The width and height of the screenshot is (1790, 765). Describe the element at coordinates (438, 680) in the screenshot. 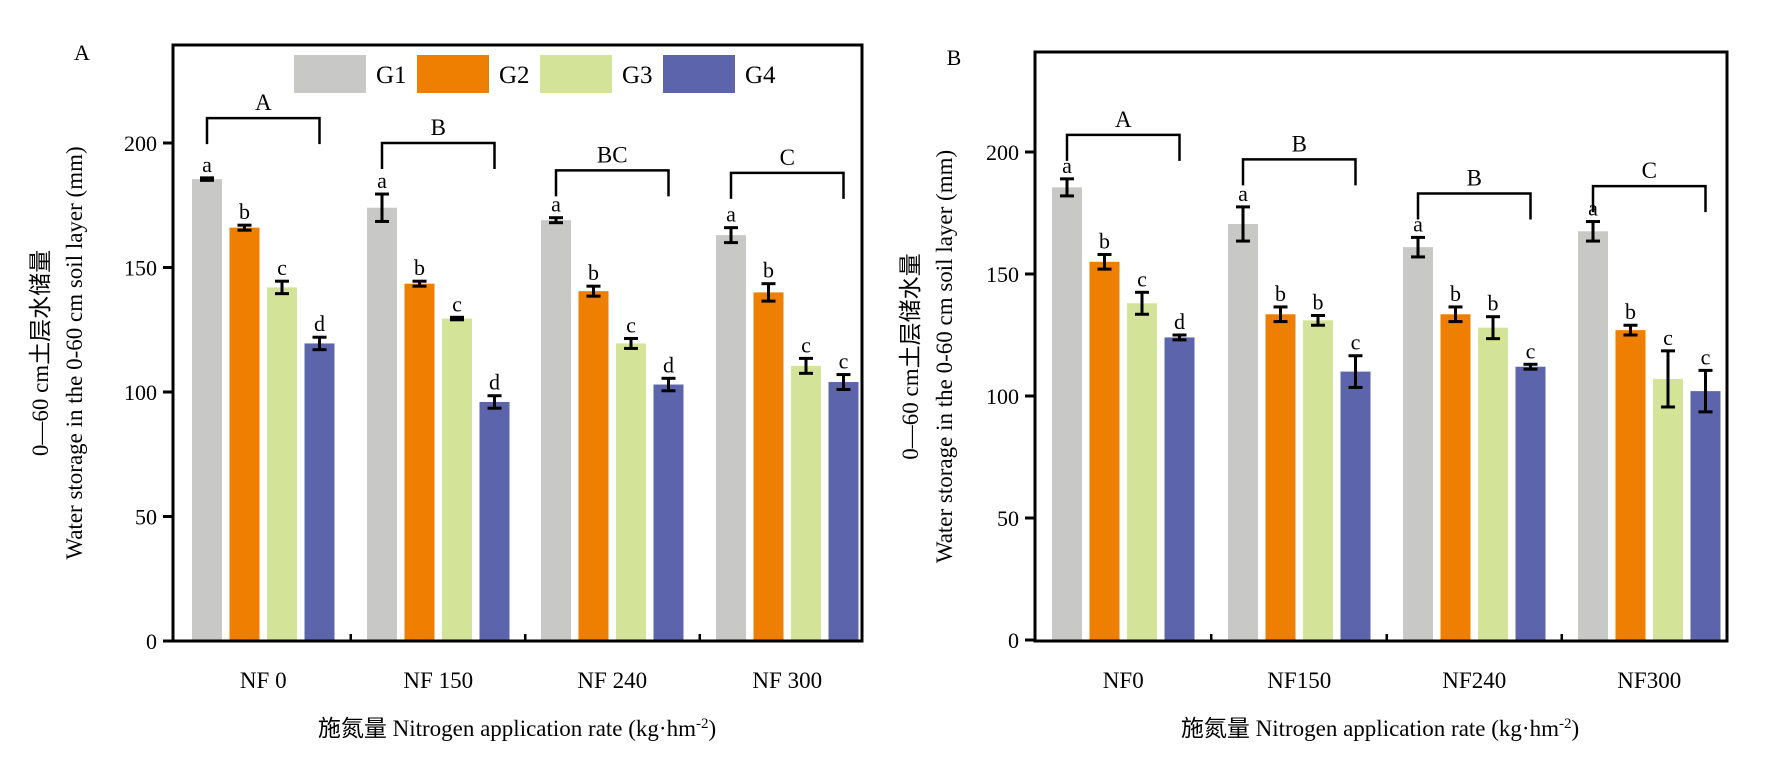

I see `x-tick-label: NF 150` at that location.